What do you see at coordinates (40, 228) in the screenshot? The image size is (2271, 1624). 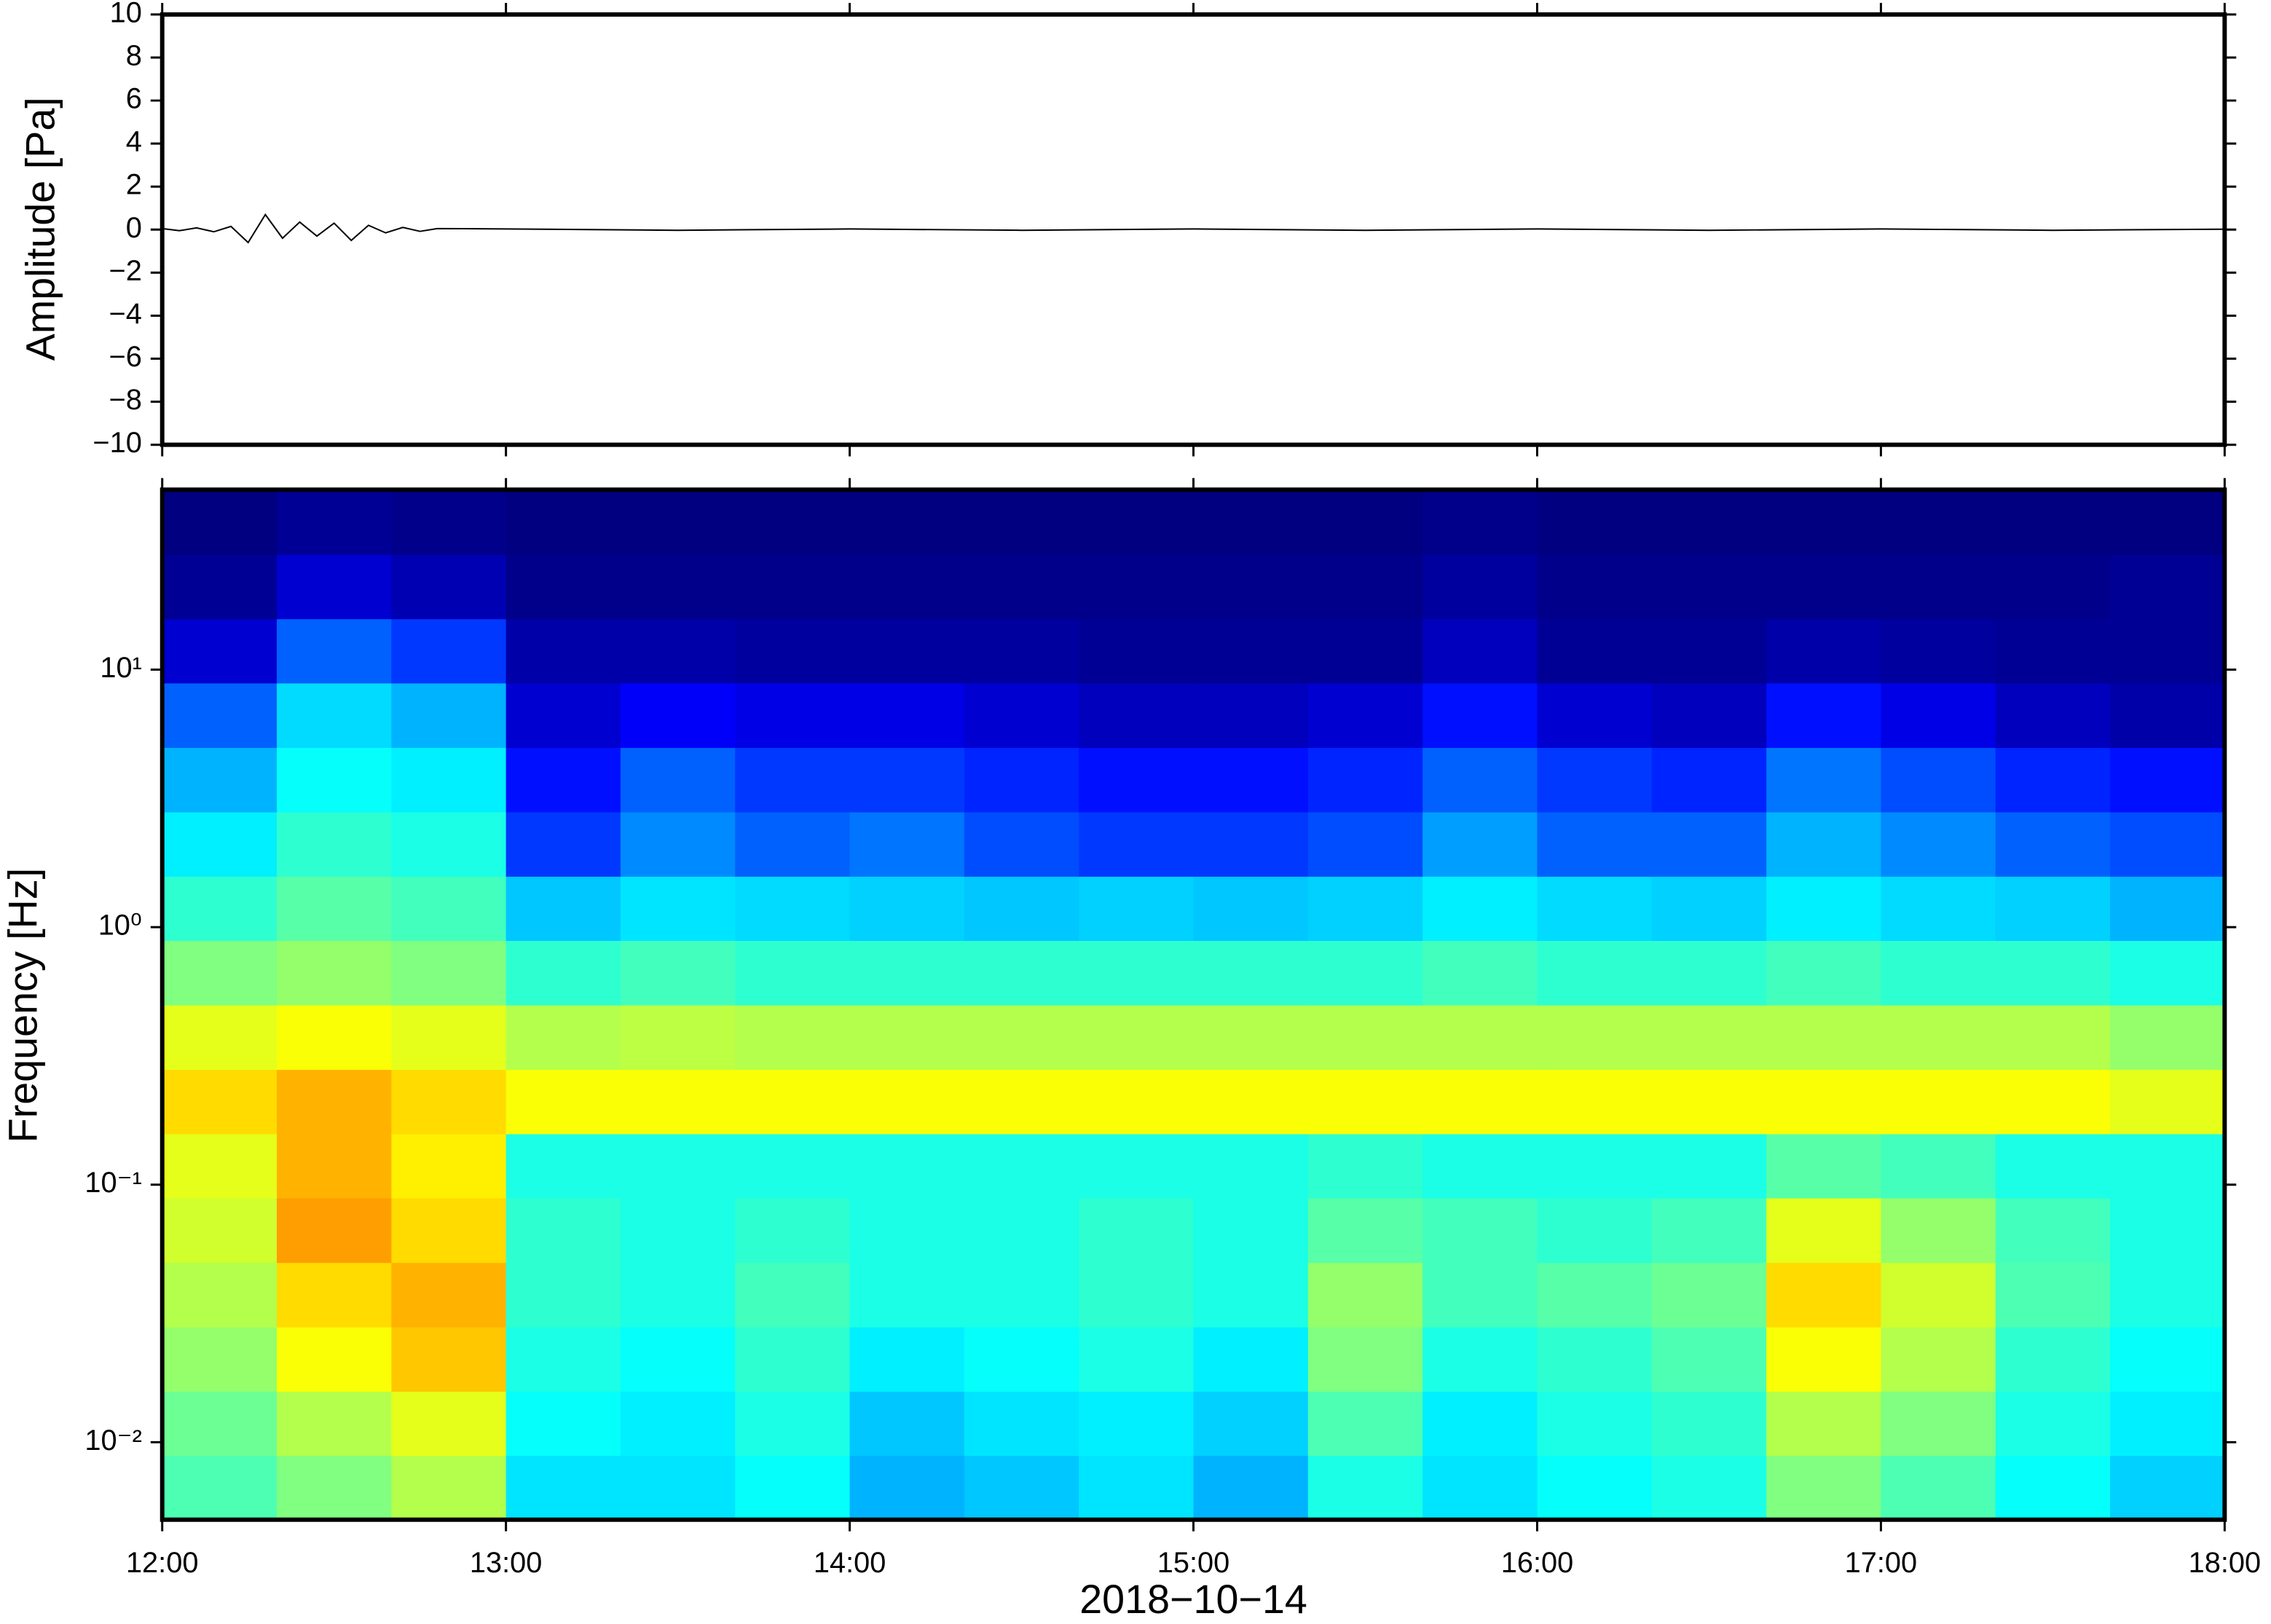 I see `y-axis-label: Amplitude [Pa]` at bounding box center [40, 228].